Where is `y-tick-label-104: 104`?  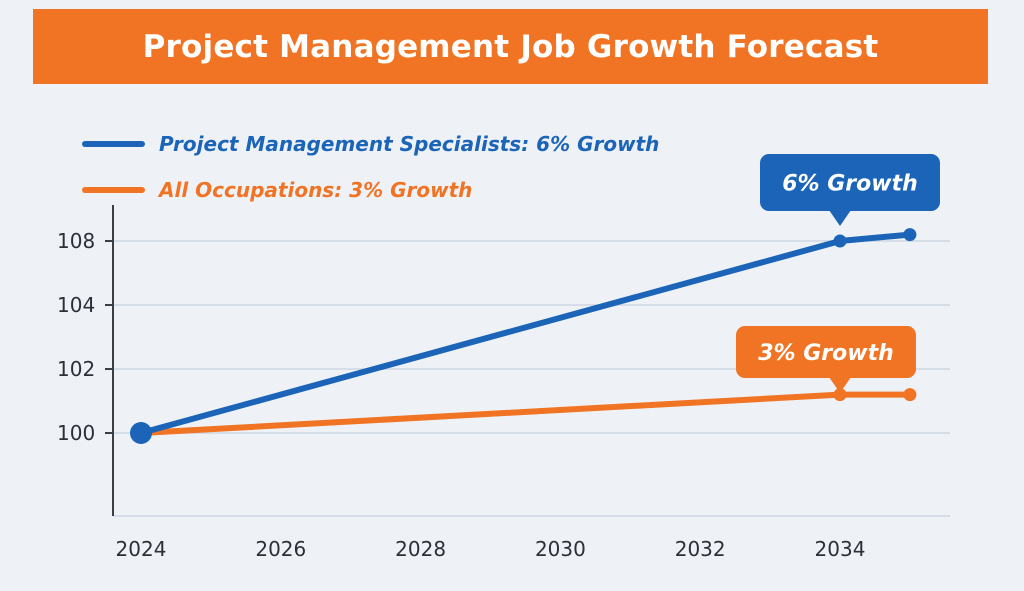 y-tick-label-104: 104 is located at coordinates (76, 305).